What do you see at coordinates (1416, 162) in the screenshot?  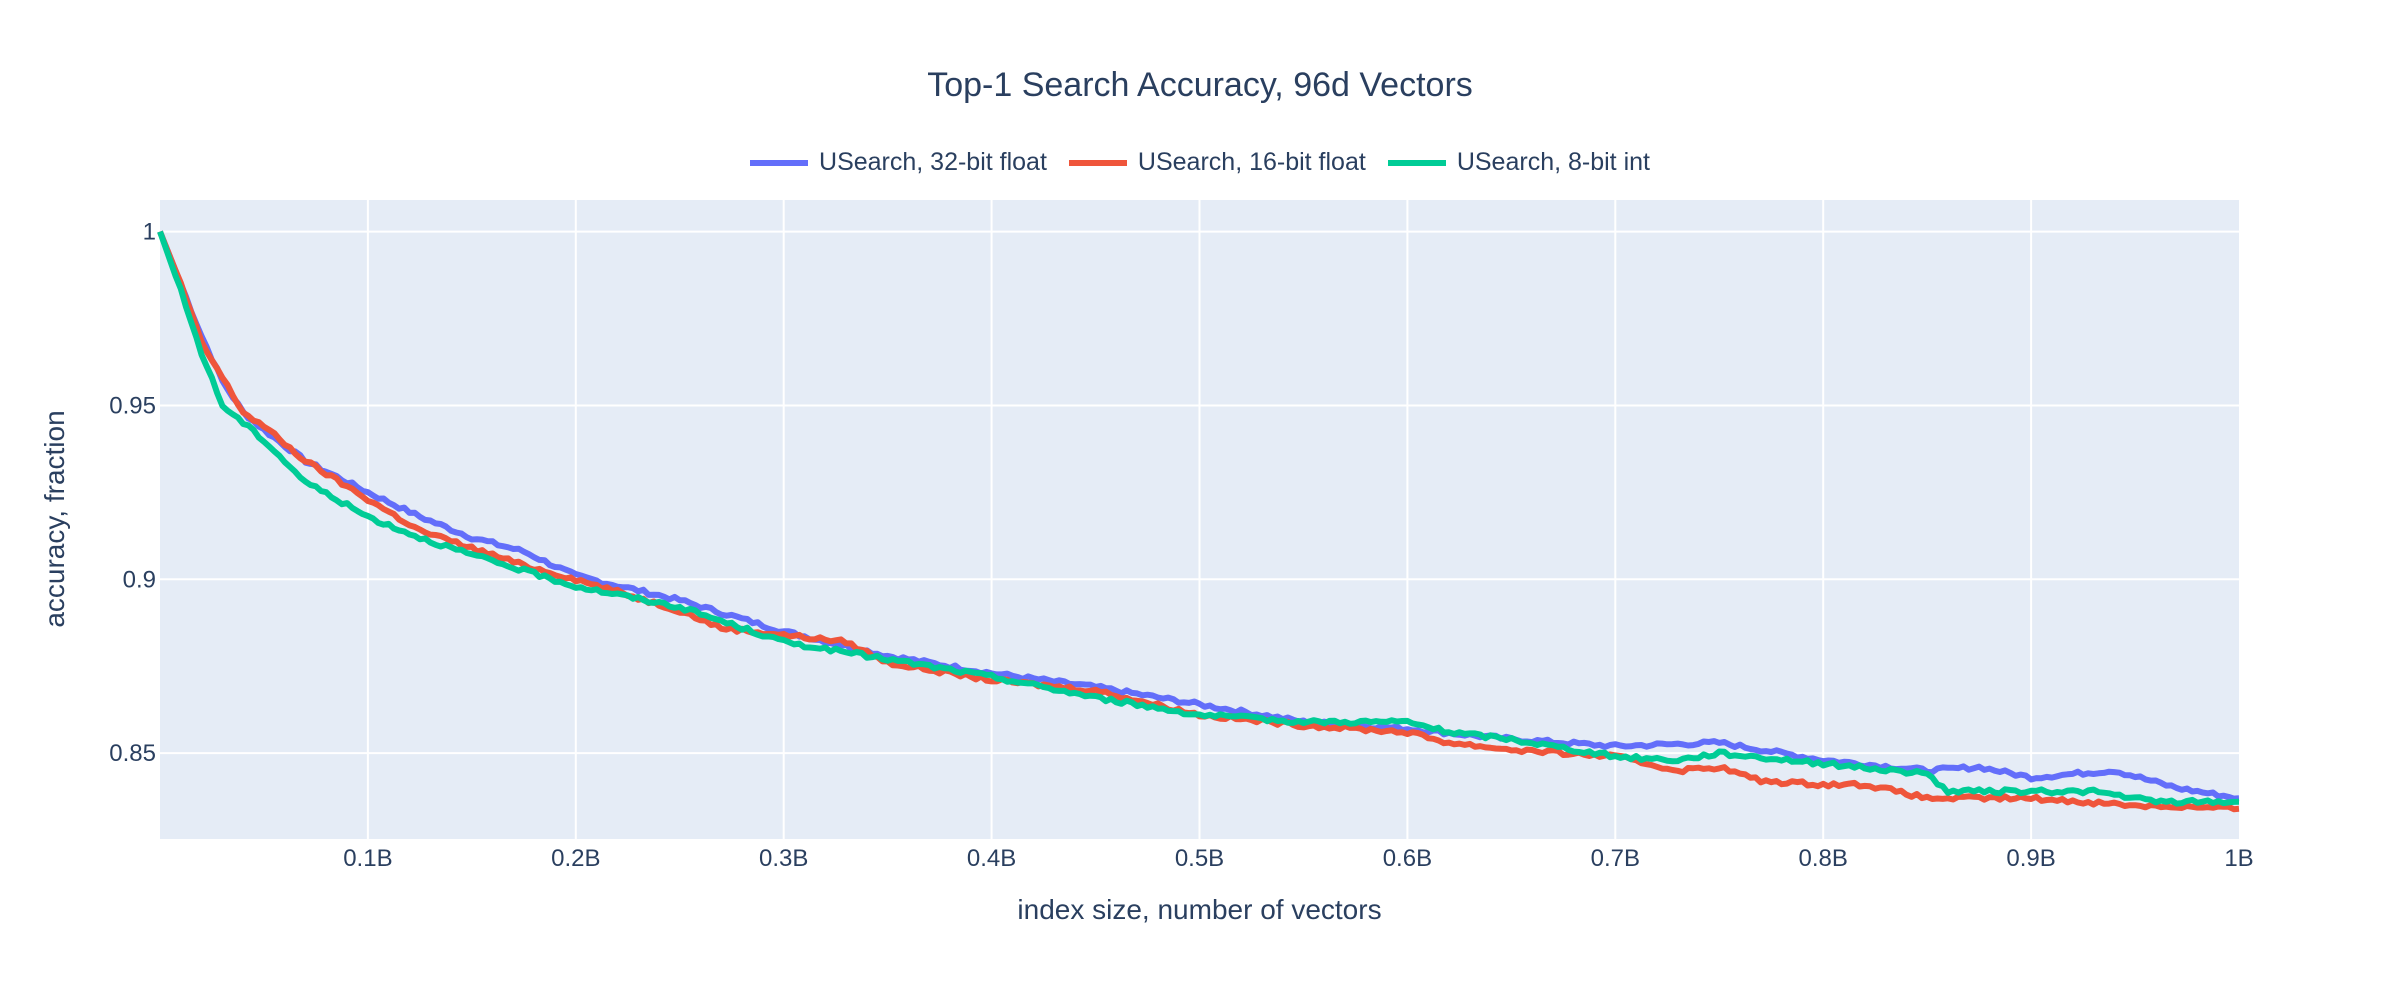 I see `legend-swatch-8bit` at bounding box center [1416, 162].